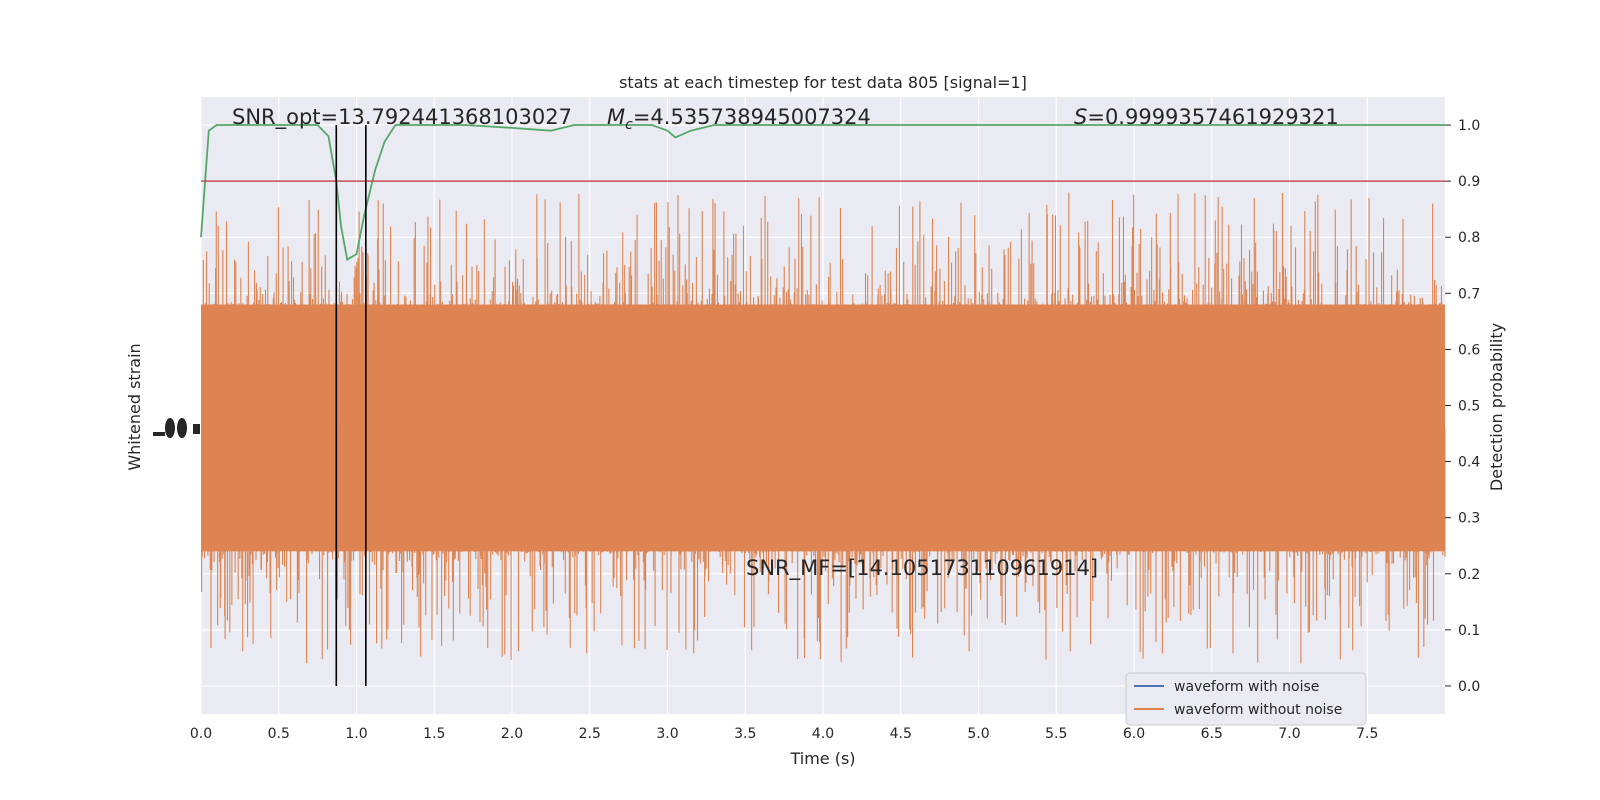 The width and height of the screenshot is (1600, 800). What do you see at coordinates (279, 734) in the screenshot?
I see `x-tick-label: 0.5` at bounding box center [279, 734].